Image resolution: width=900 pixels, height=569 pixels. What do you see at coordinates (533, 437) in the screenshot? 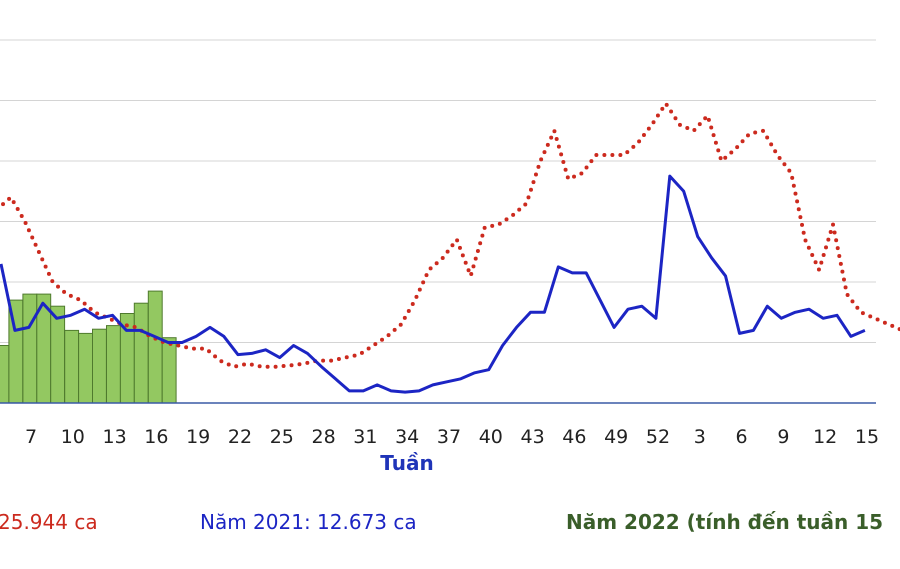
I see `x-tick-label: 43` at bounding box center [533, 437].